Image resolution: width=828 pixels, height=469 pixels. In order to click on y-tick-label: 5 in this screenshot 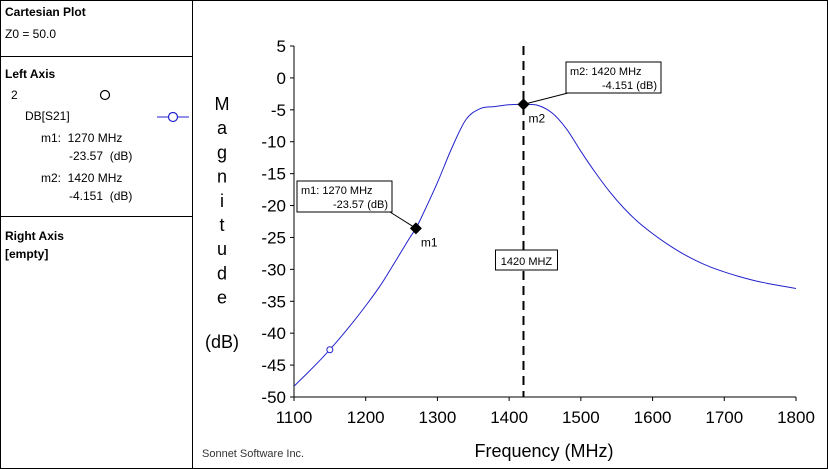, I will do `click(281, 46)`.